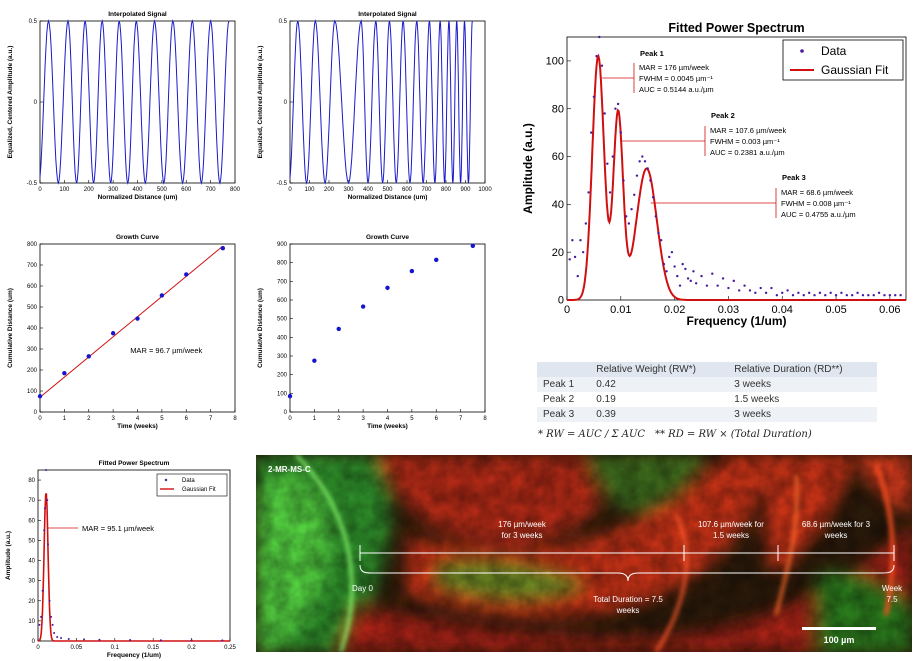  What do you see at coordinates (782, 310) in the screenshot?
I see `x-tick-label: 0.04` at bounding box center [782, 310].